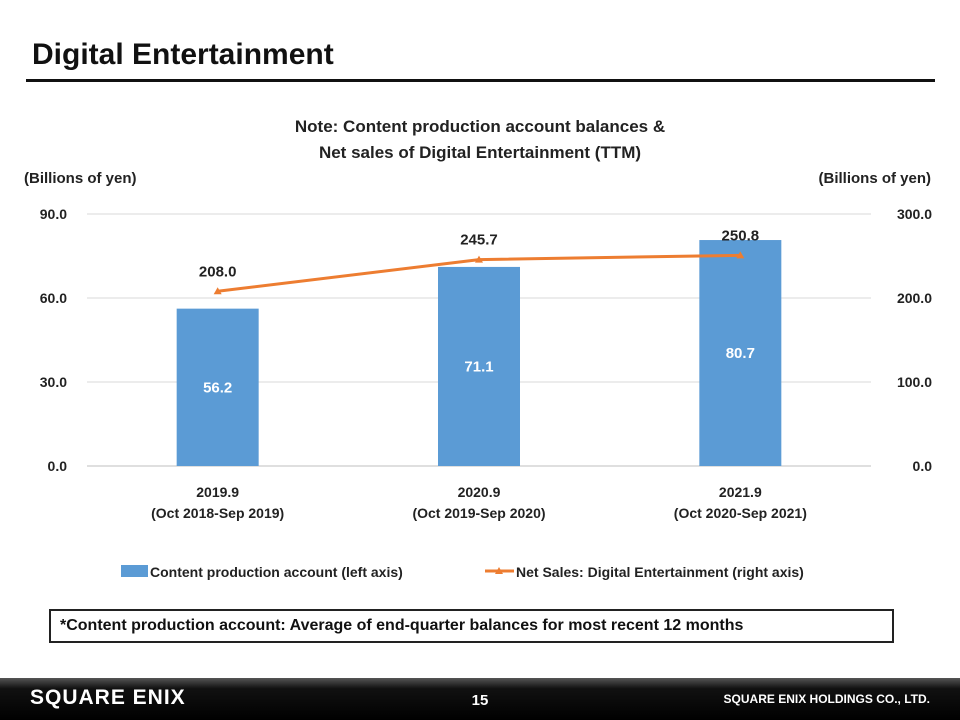 The height and width of the screenshot is (720, 960). What do you see at coordinates (276, 572) in the screenshot?
I see `legend-label-bars: Content production account (left axis)` at bounding box center [276, 572].